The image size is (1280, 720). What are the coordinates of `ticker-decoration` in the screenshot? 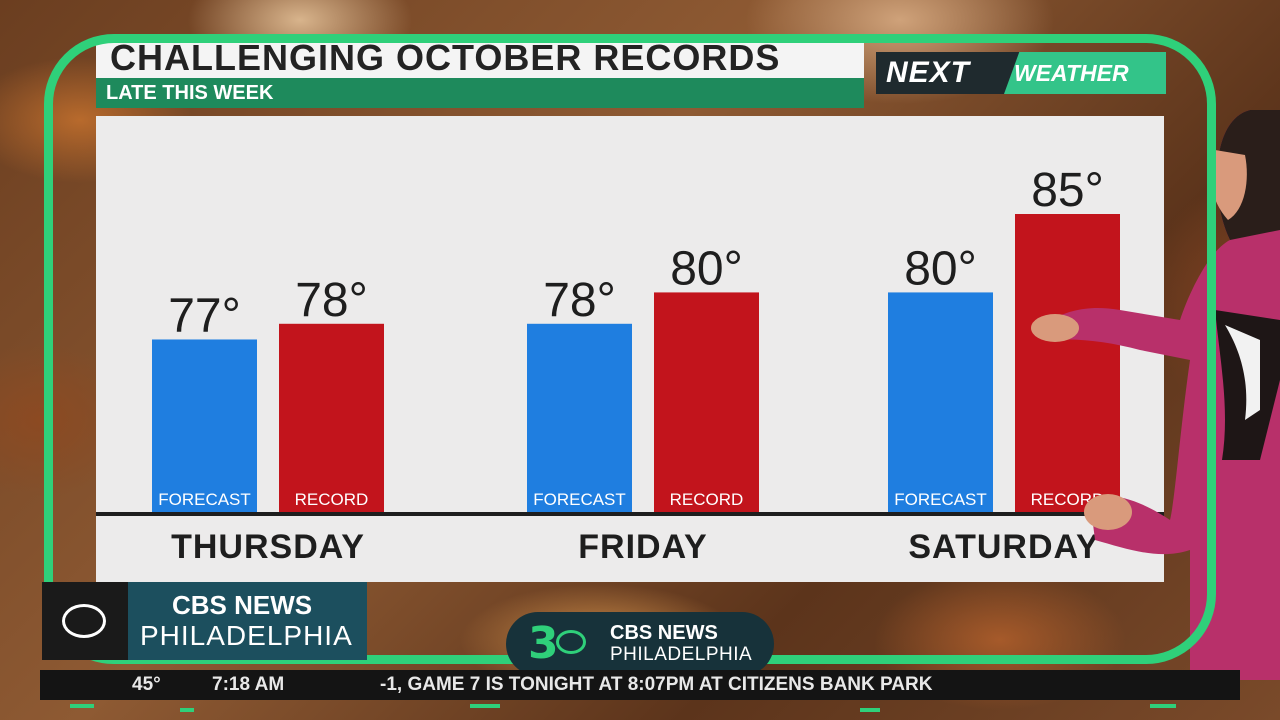 It's located at (623, 708).